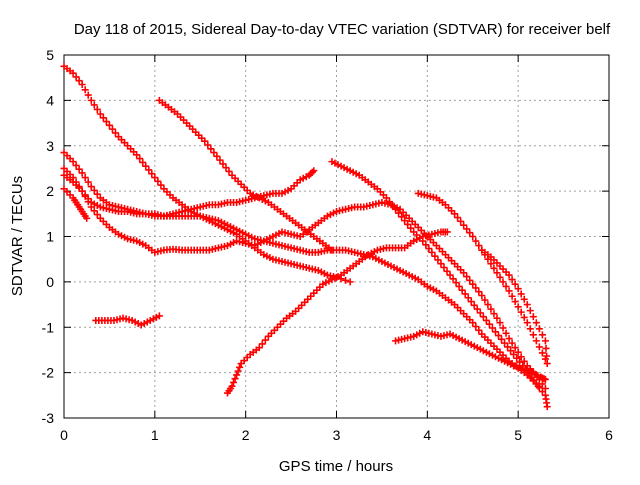 This screenshot has height=485, width=640. What do you see at coordinates (50, 55) in the screenshot?
I see `y-tick-label: 5` at bounding box center [50, 55].